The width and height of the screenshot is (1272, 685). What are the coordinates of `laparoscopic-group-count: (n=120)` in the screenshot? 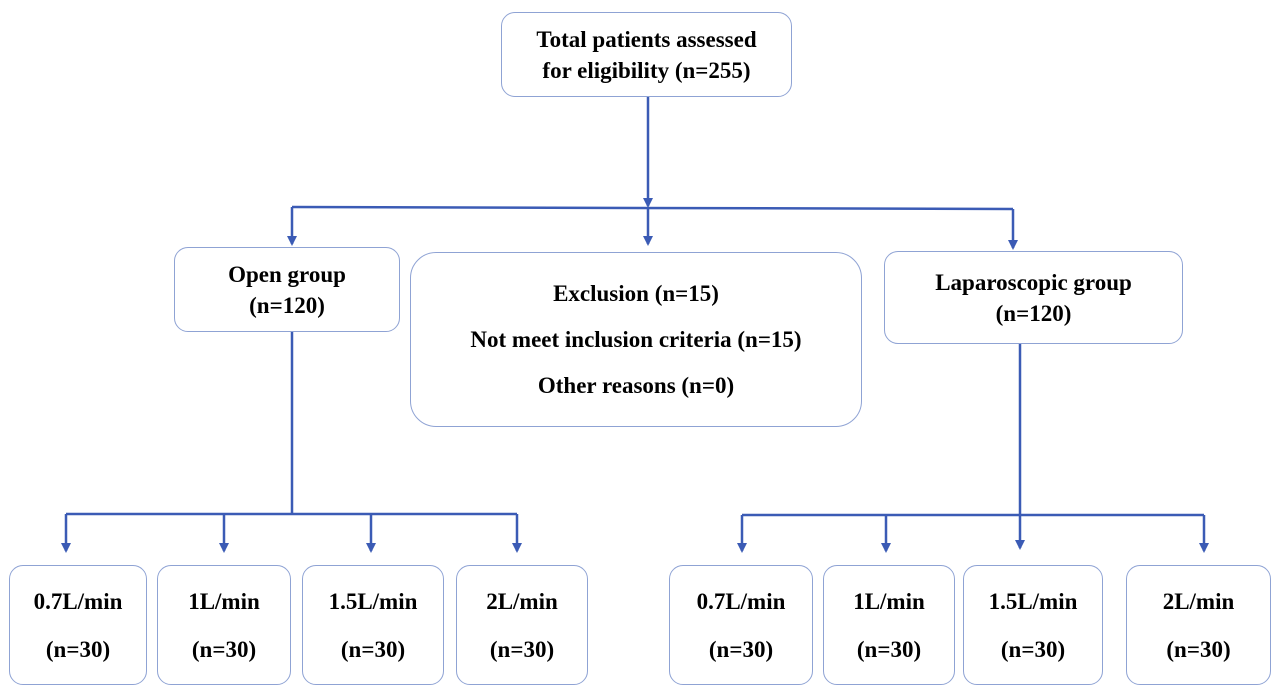 It's located at (1033, 313).